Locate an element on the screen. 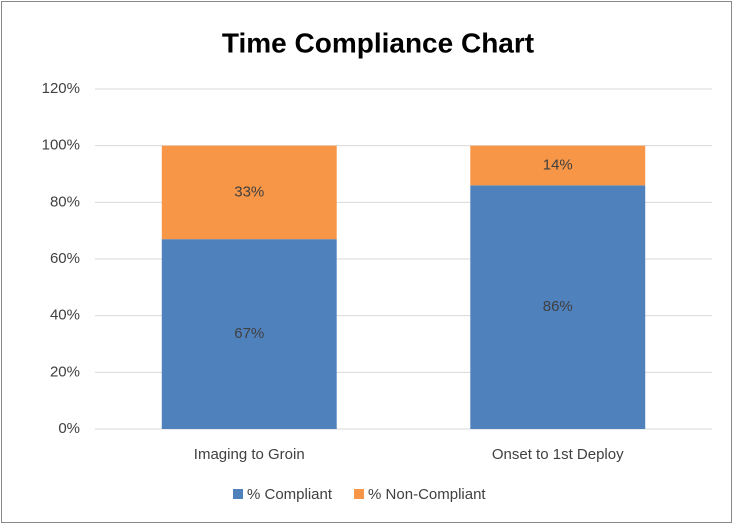 Image resolution: width=733 pixels, height=524 pixels. data-label: 33% is located at coordinates (249, 191).